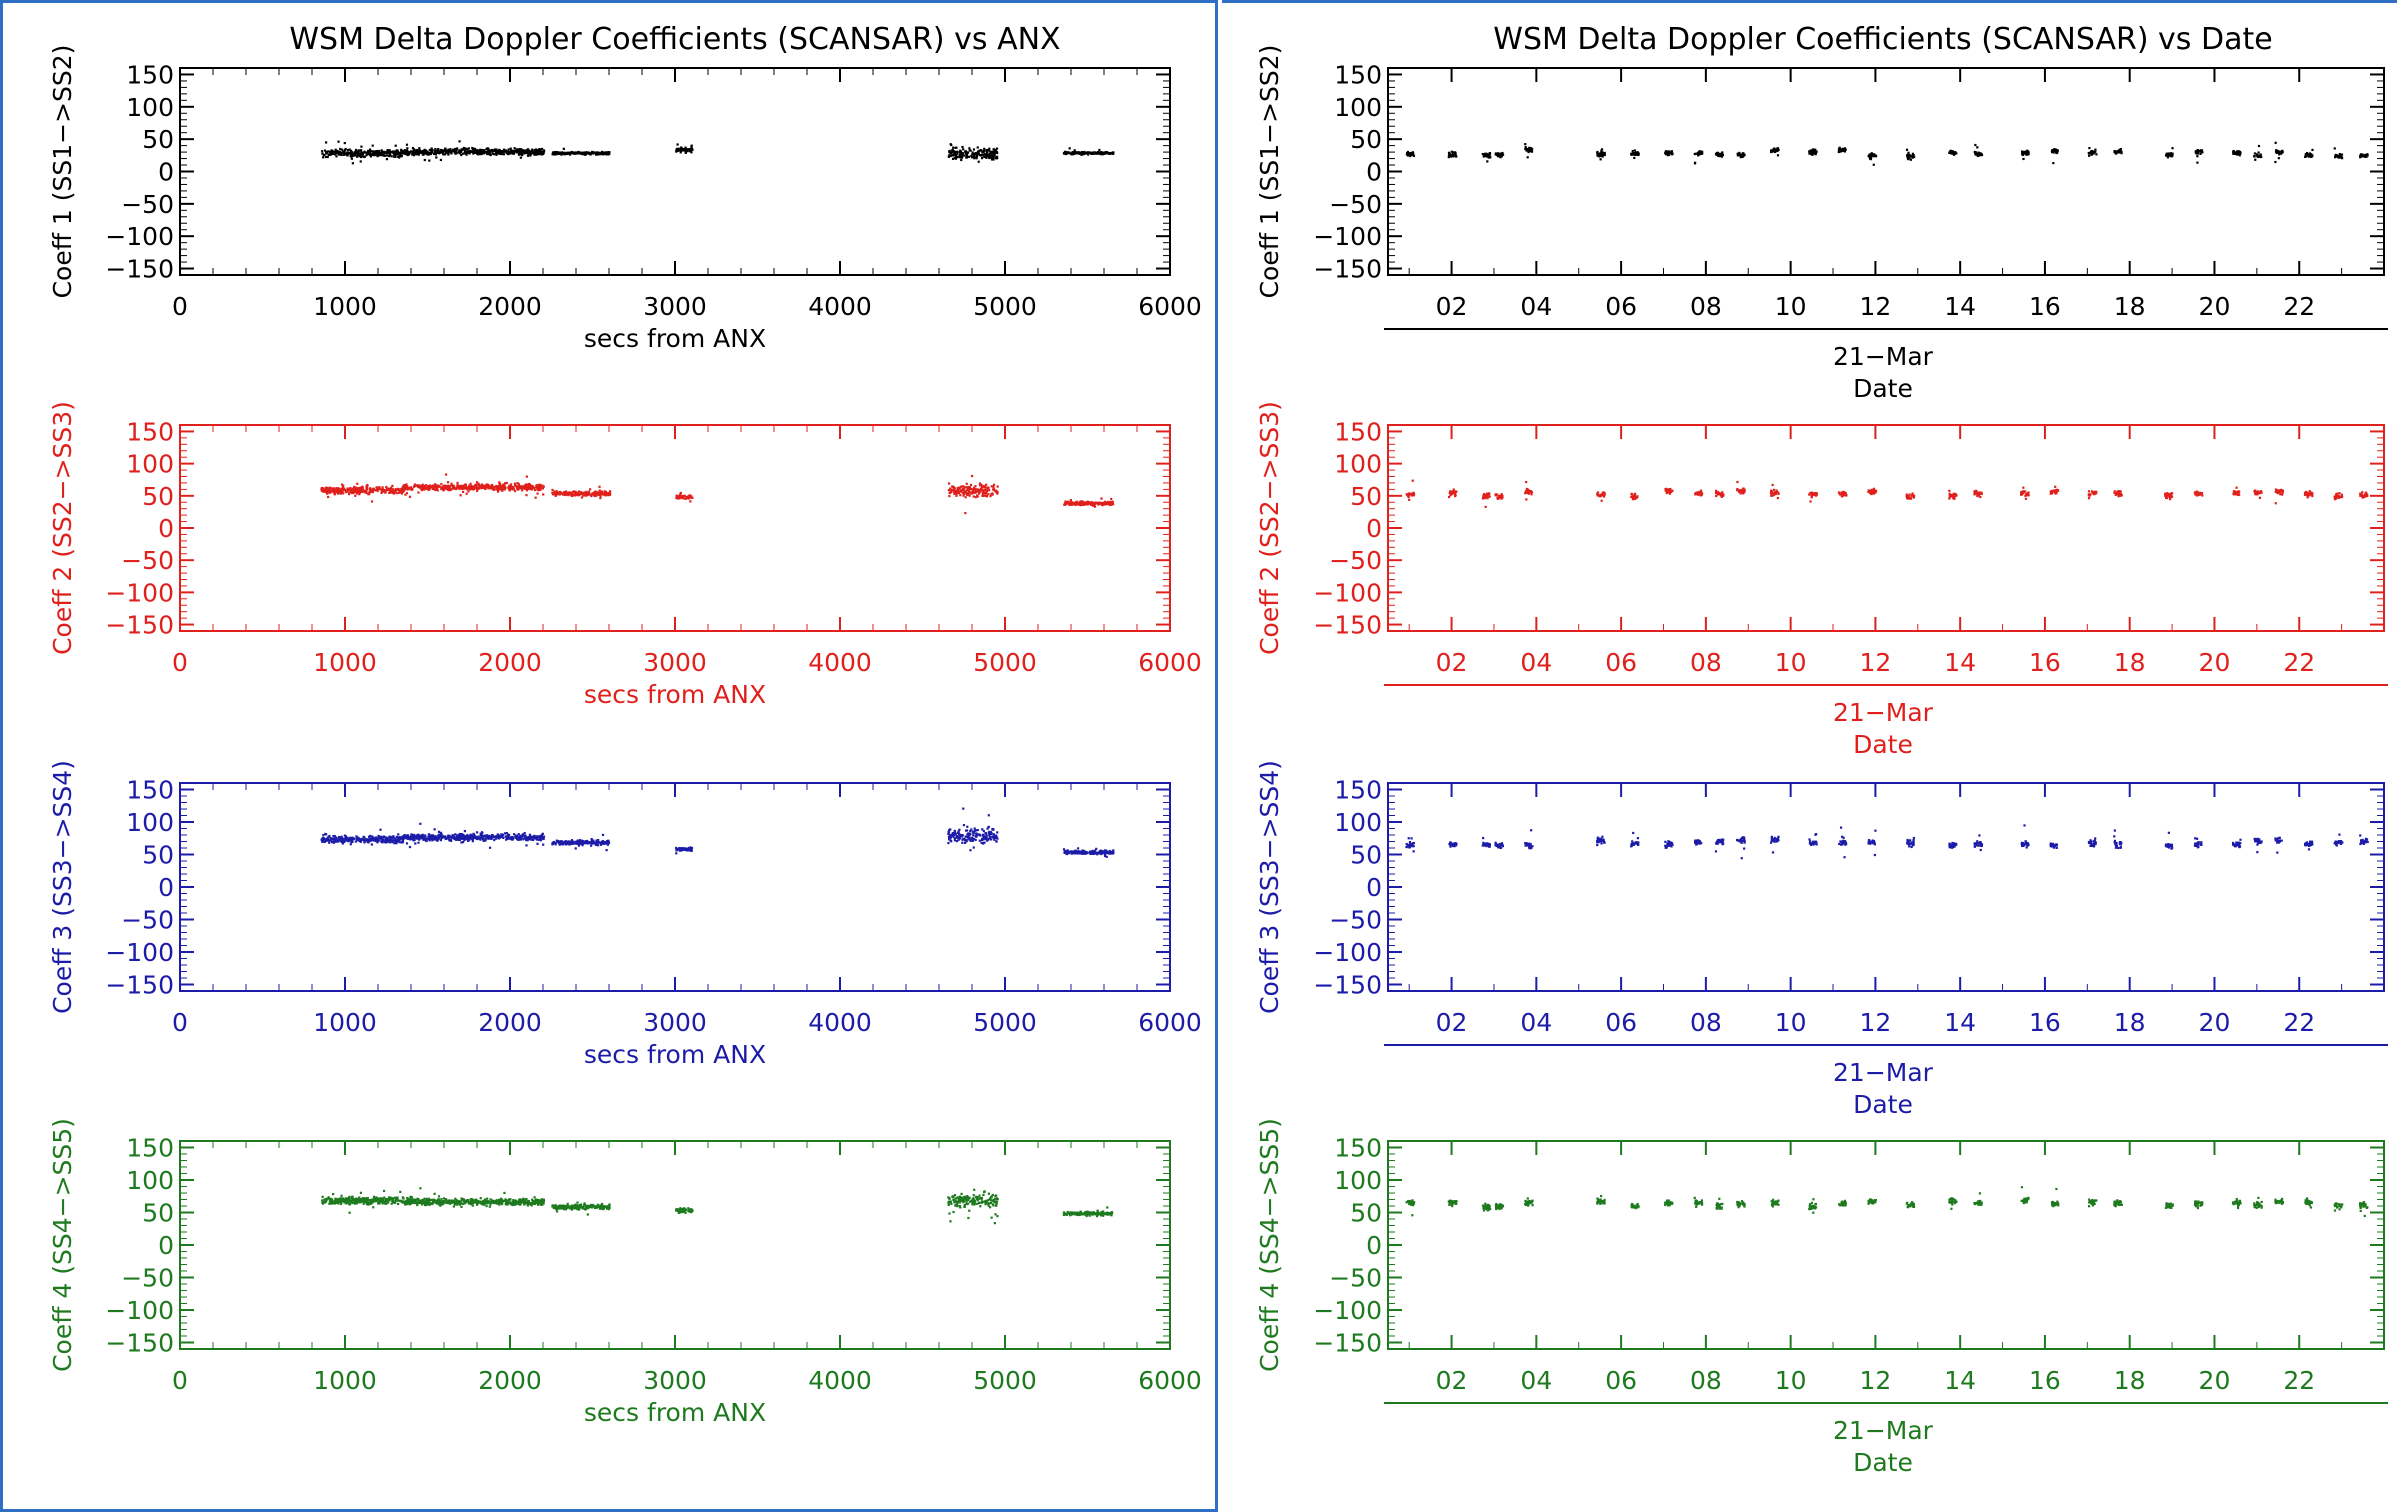 The image size is (2397, 1512). What do you see at coordinates (166, 172) in the screenshot?
I see `y-tick-label: 0` at bounding box center [166, 172].